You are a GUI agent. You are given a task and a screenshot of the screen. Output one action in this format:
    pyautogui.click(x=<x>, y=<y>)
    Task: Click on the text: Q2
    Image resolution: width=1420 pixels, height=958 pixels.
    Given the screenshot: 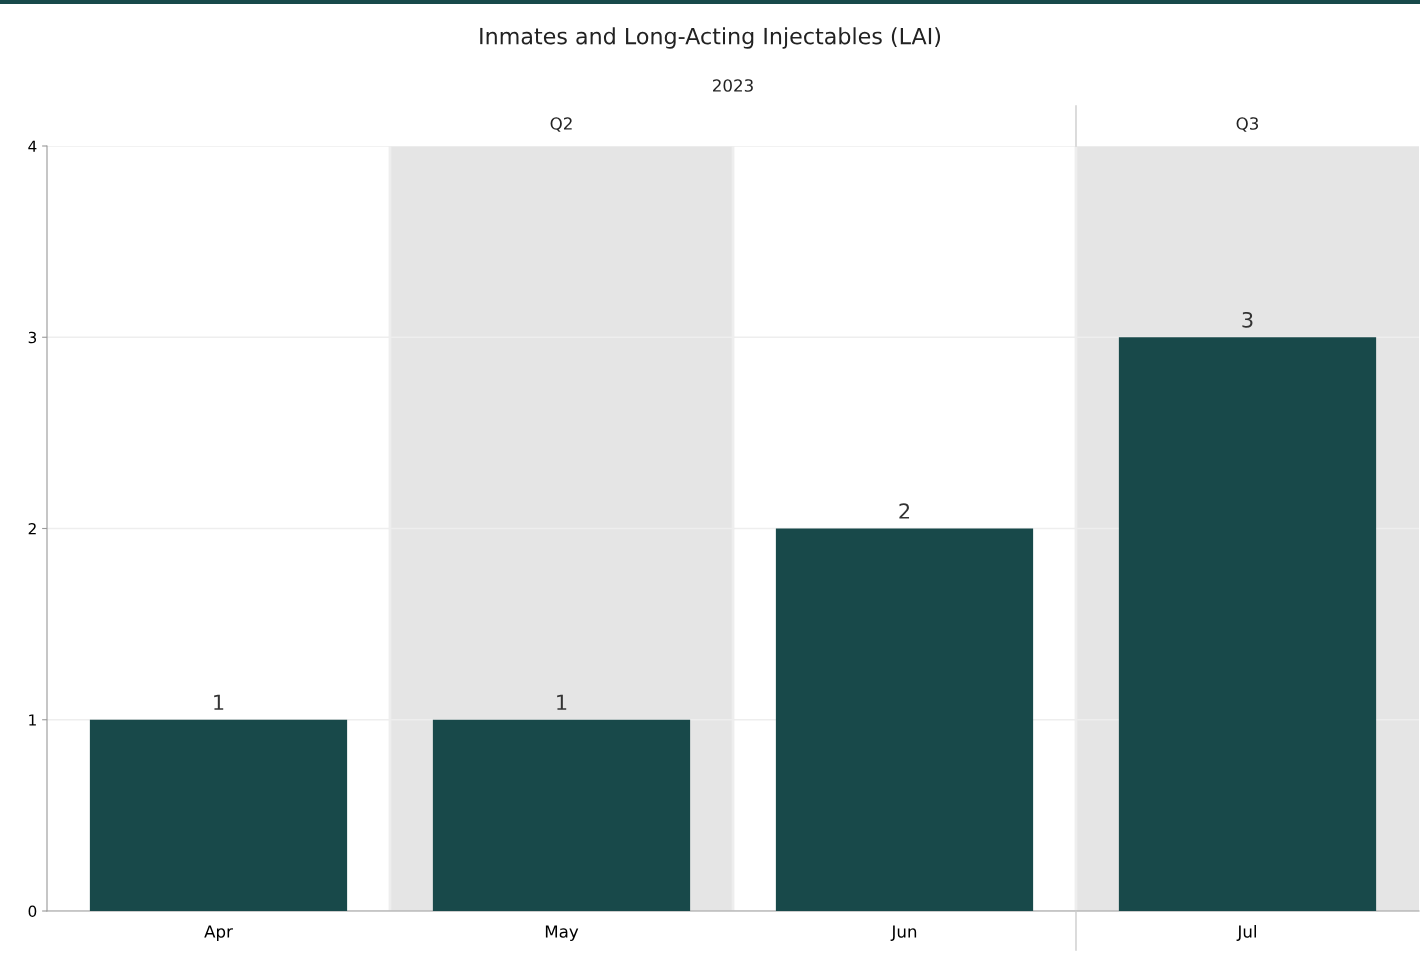 What is the action you would take?
    pyautogui.click(x=561, y=124)
    